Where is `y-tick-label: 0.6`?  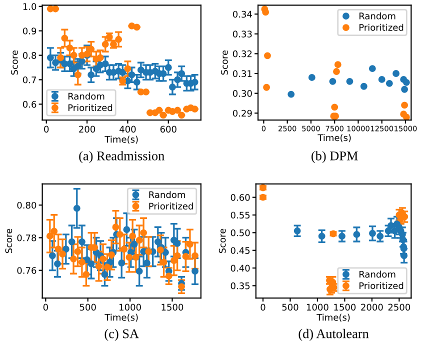
y-tick-label: 0.6 is located at coordinates (29, 104).